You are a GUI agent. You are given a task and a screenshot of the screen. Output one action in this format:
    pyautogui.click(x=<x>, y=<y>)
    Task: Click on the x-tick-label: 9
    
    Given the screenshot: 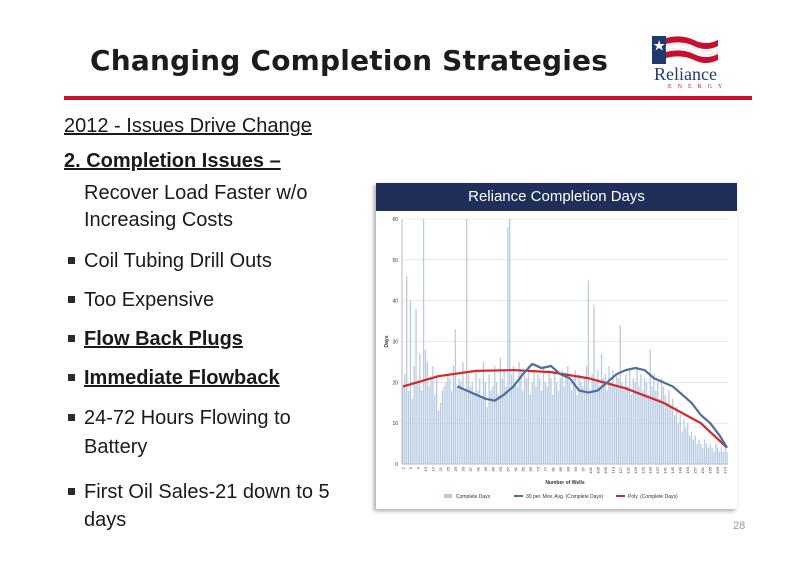 What is the action you would take?
    pyautogui.click(x=417, y=467)
    